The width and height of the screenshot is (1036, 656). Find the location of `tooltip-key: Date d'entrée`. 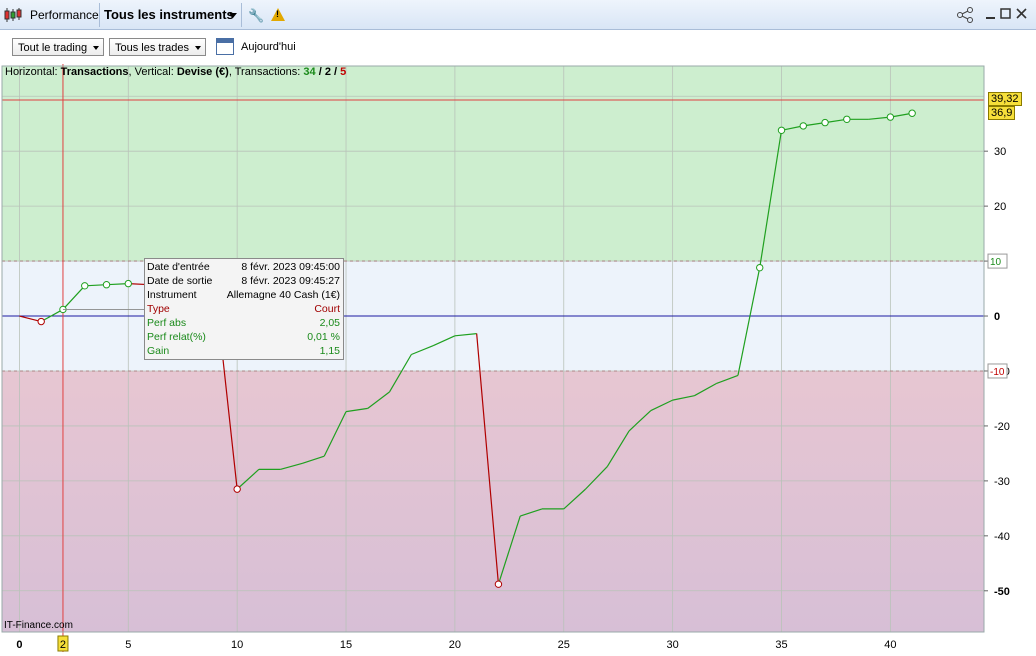

tooltip-key: Date d'entrée is located at coordinates (178, 267).